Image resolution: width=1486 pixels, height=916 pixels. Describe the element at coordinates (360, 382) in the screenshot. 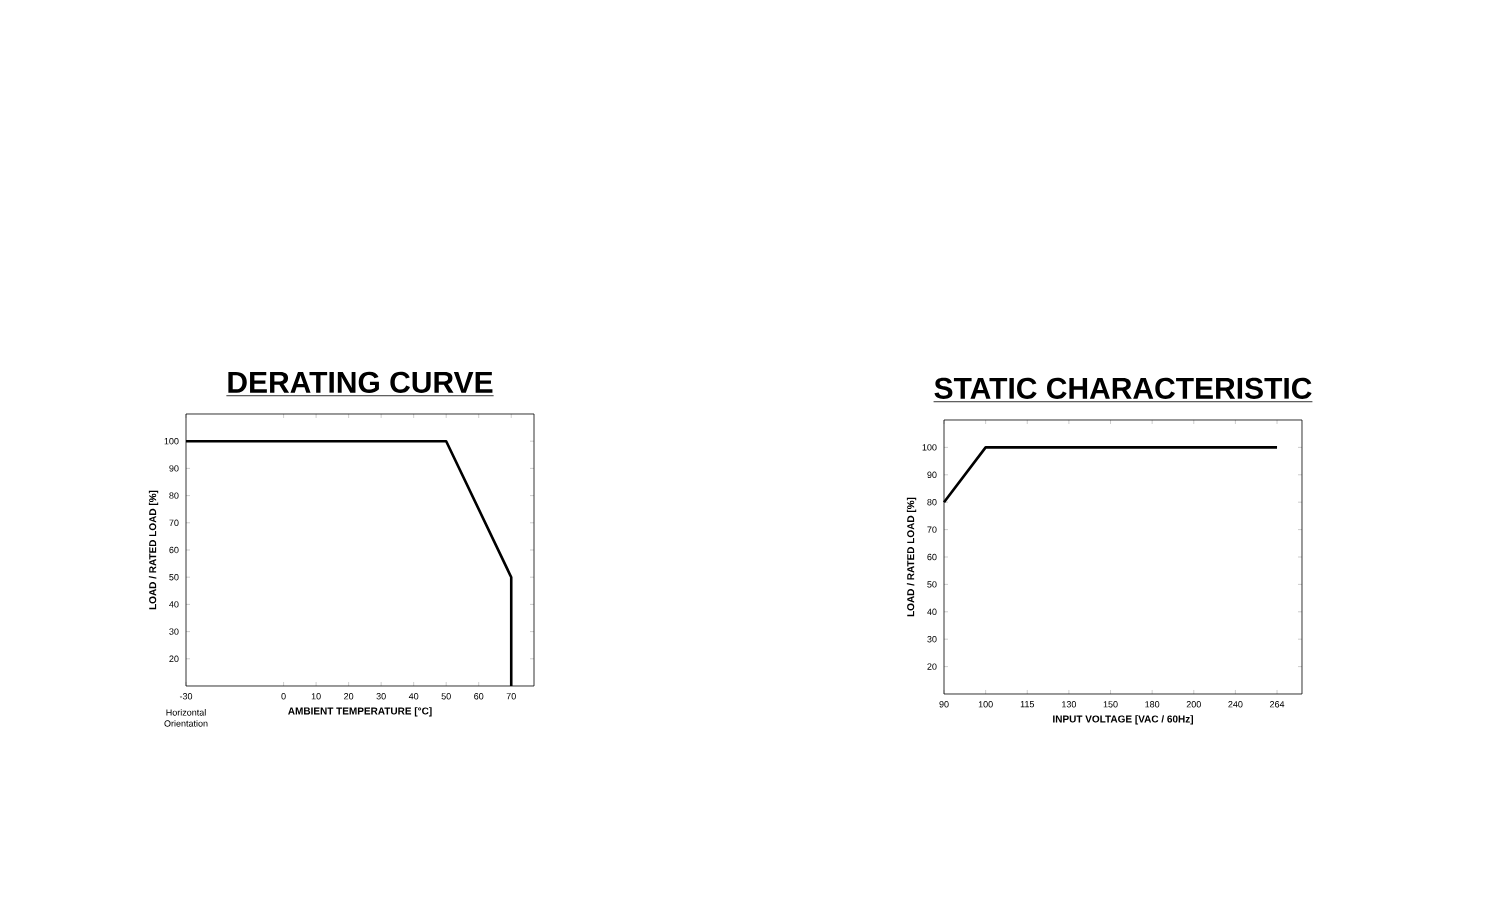

I see `chart-title: DERATING CURVE` at that location.